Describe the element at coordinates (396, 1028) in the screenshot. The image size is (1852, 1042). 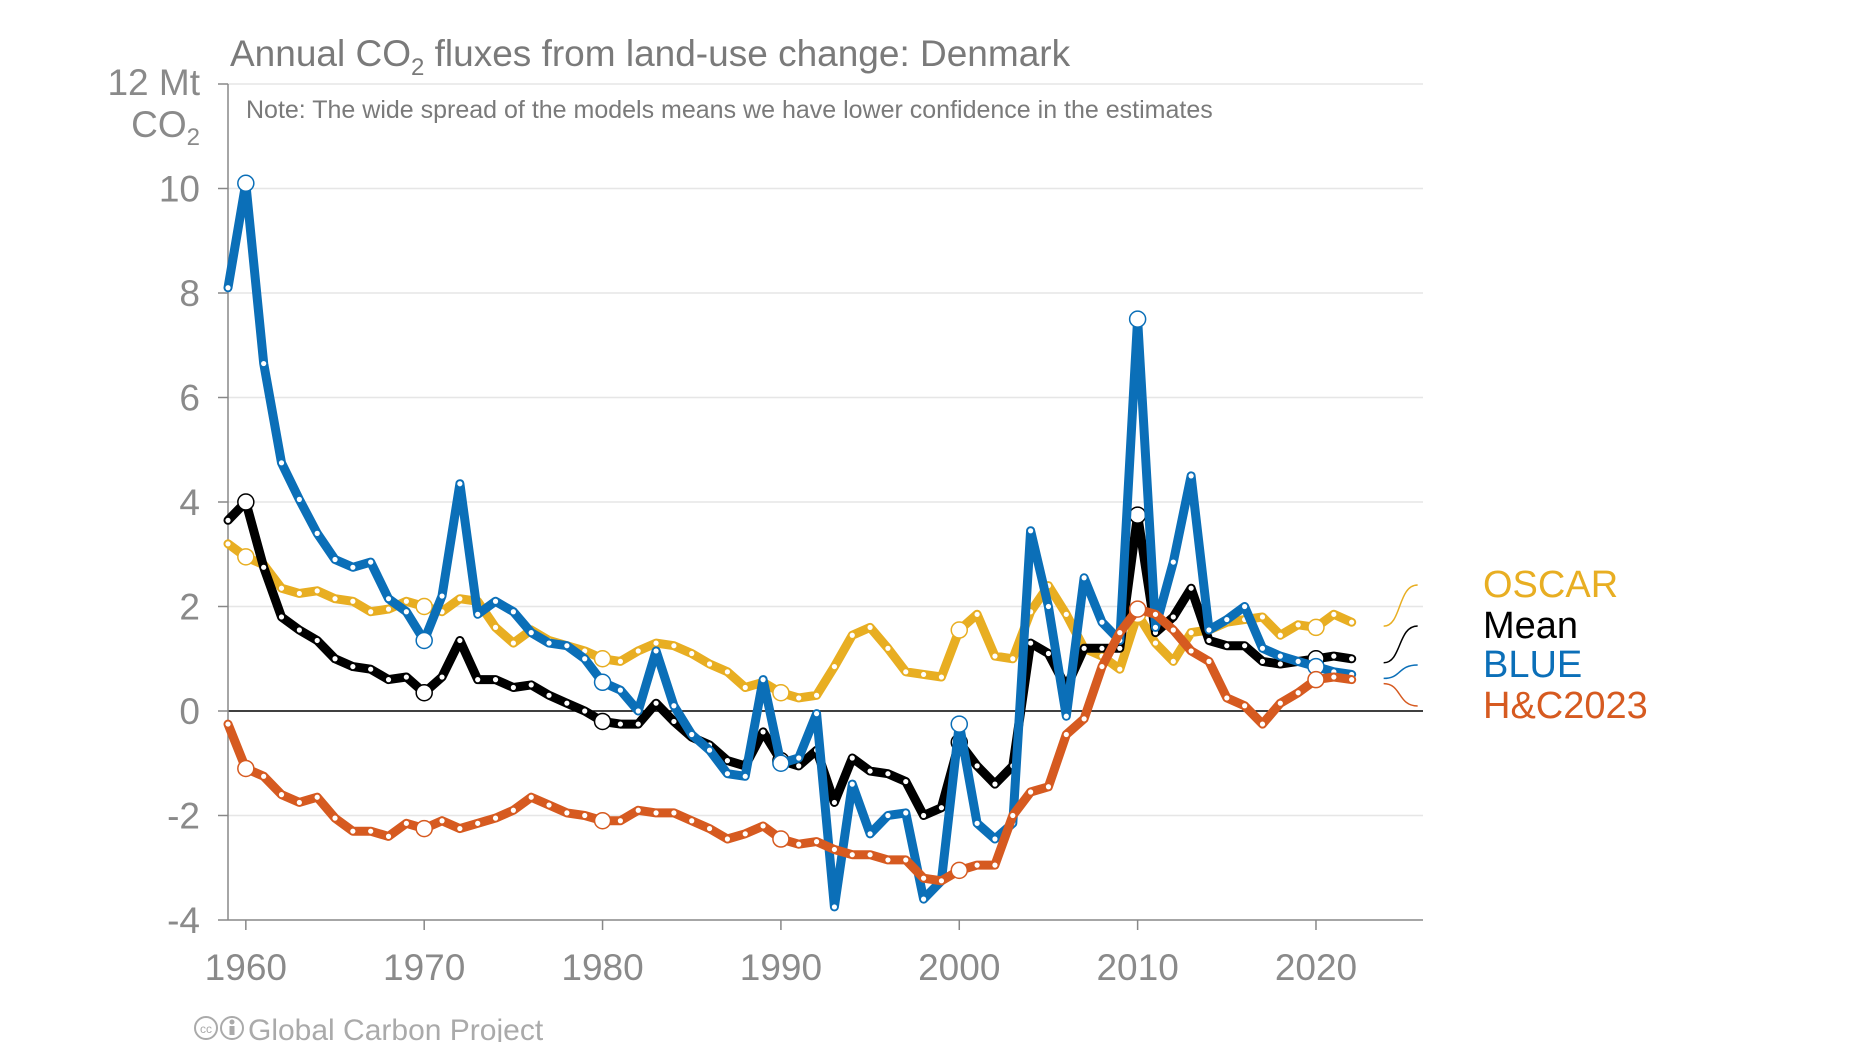
I see `credit-text: Global Carbon Project` at that location.